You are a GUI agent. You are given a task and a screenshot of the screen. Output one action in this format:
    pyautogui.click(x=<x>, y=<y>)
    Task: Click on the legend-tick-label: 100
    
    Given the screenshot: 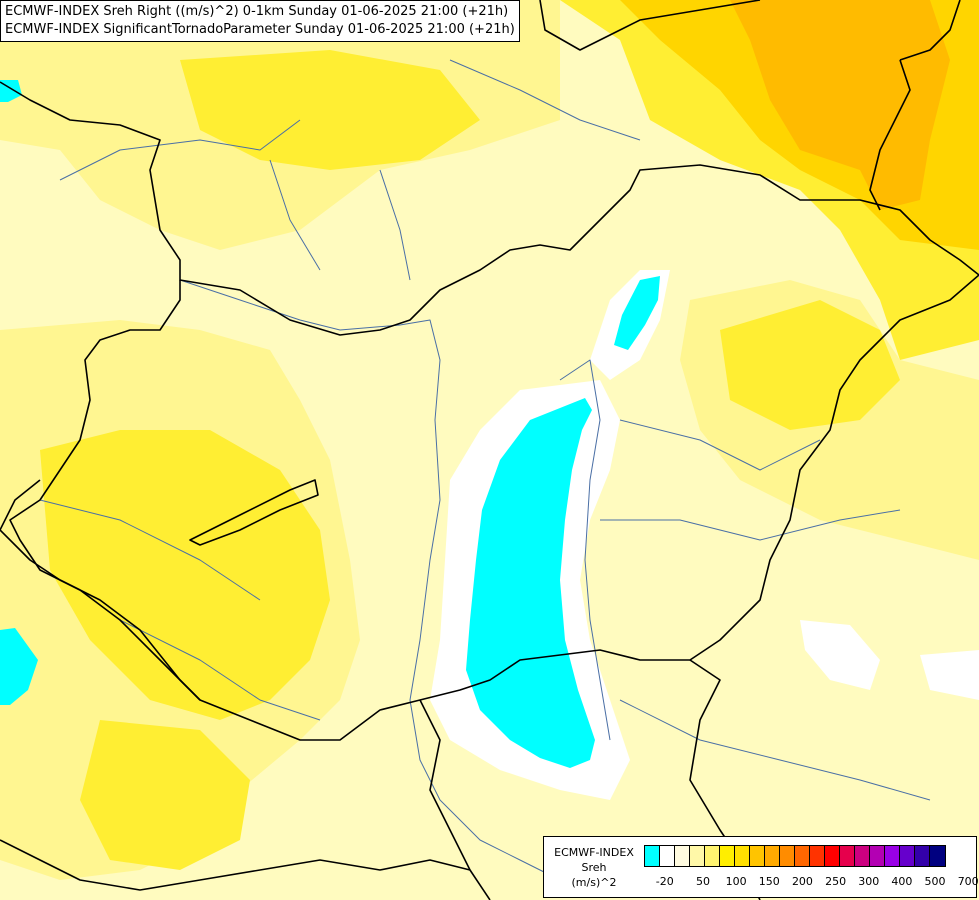 What is the action you would take?
    pyautogui.click(x=736, y=881)
    